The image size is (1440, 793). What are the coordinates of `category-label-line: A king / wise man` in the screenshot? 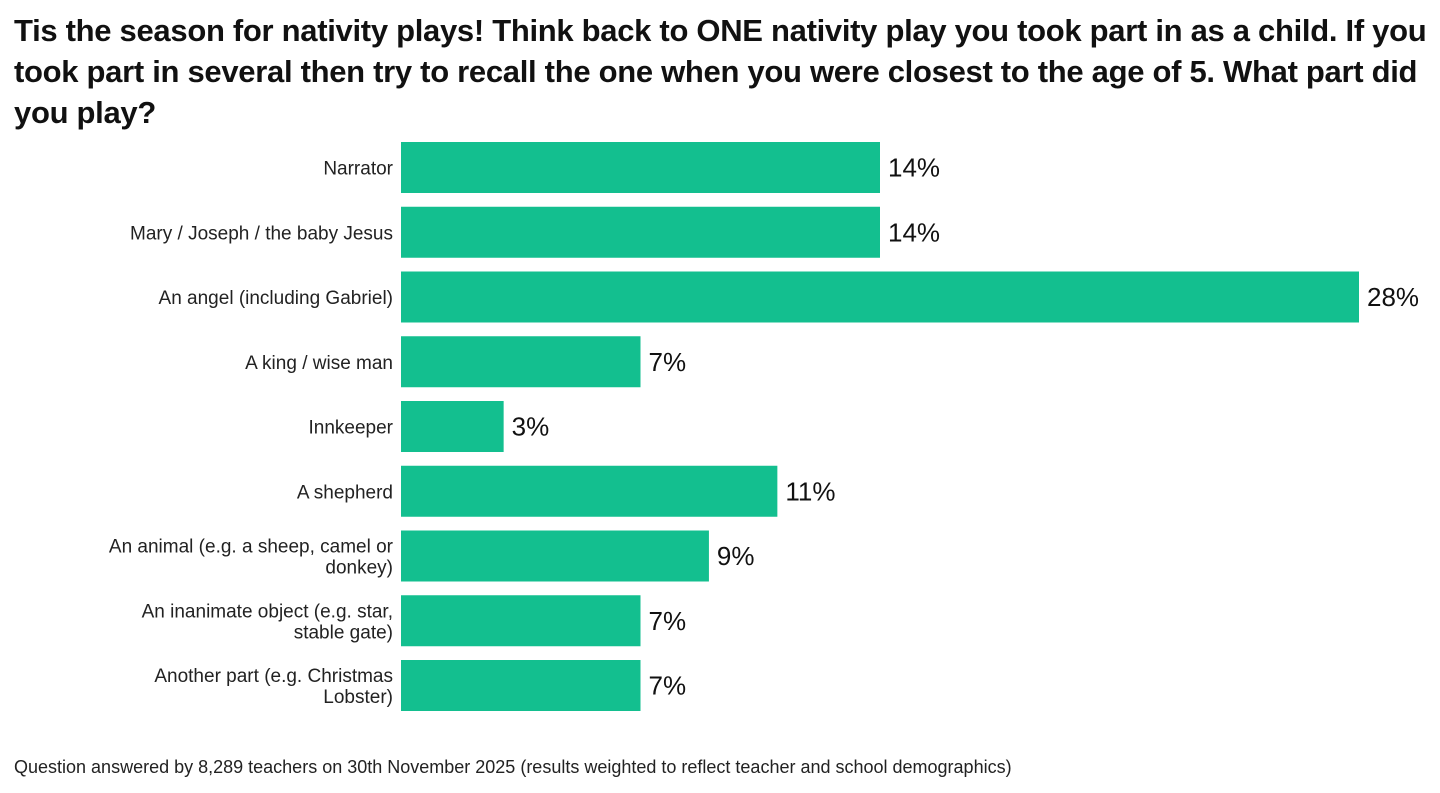 It's located at (319, 363).